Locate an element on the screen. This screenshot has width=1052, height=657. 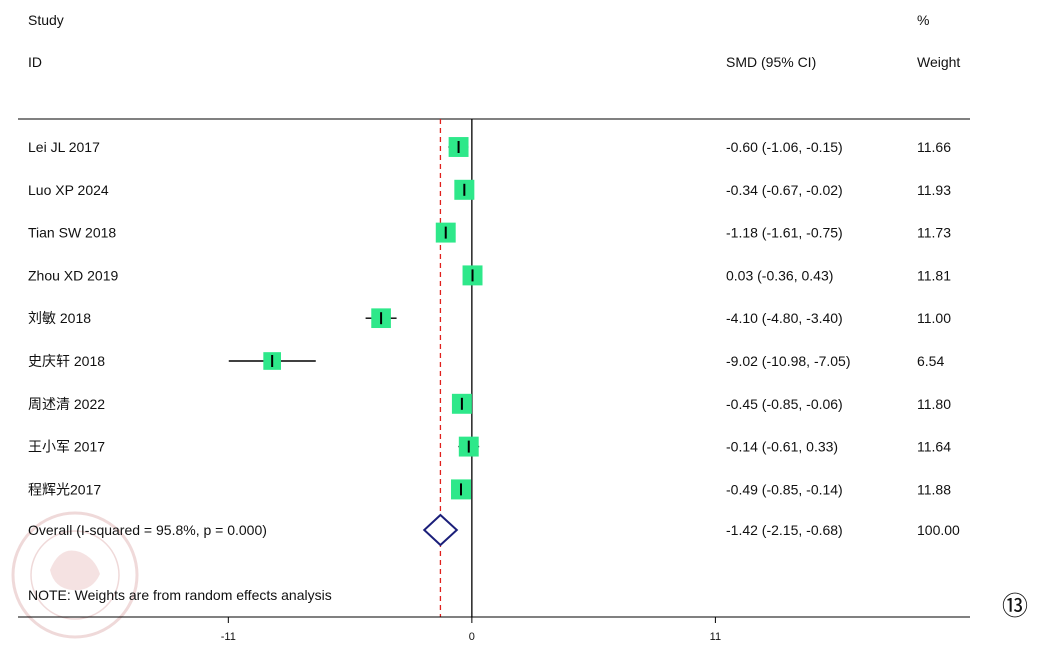
weight-text: 11.73 is located at coordinates (934, 233).